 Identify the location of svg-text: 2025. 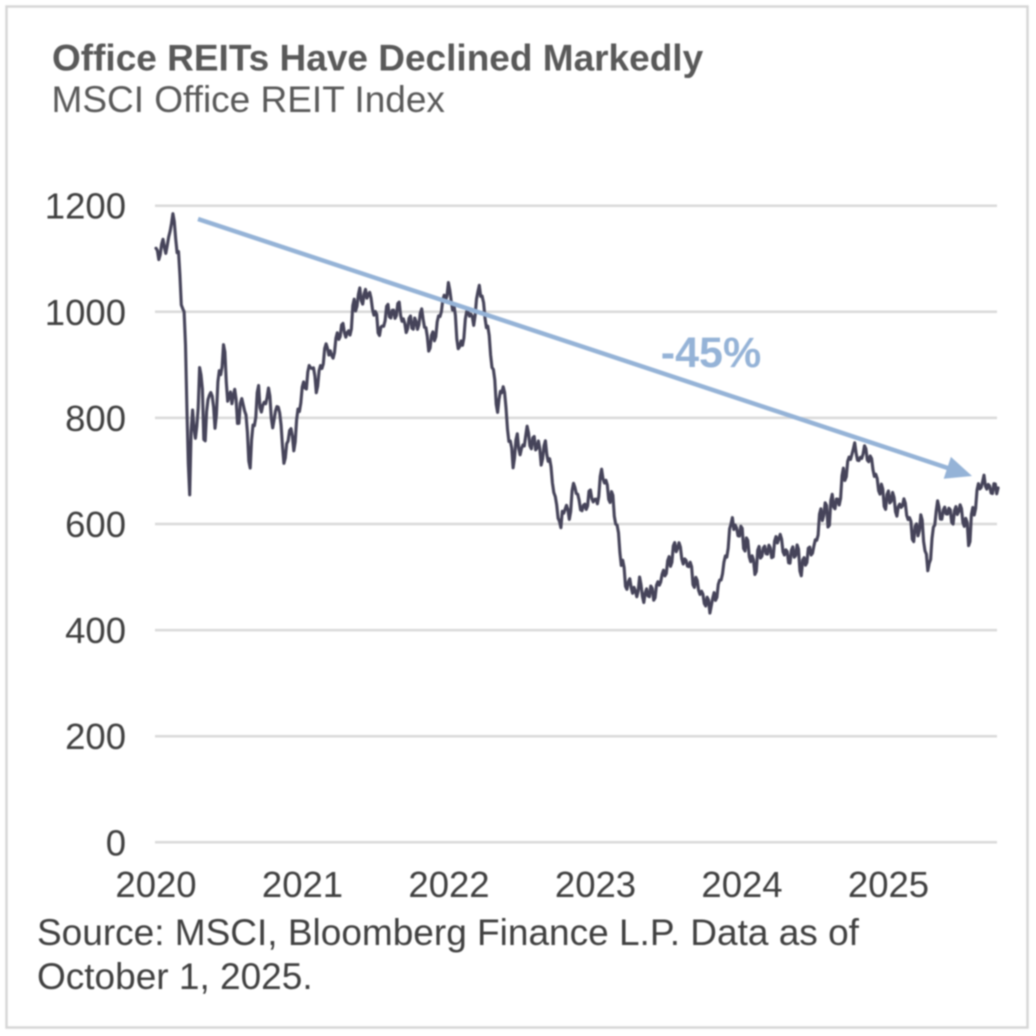
(888, 884).